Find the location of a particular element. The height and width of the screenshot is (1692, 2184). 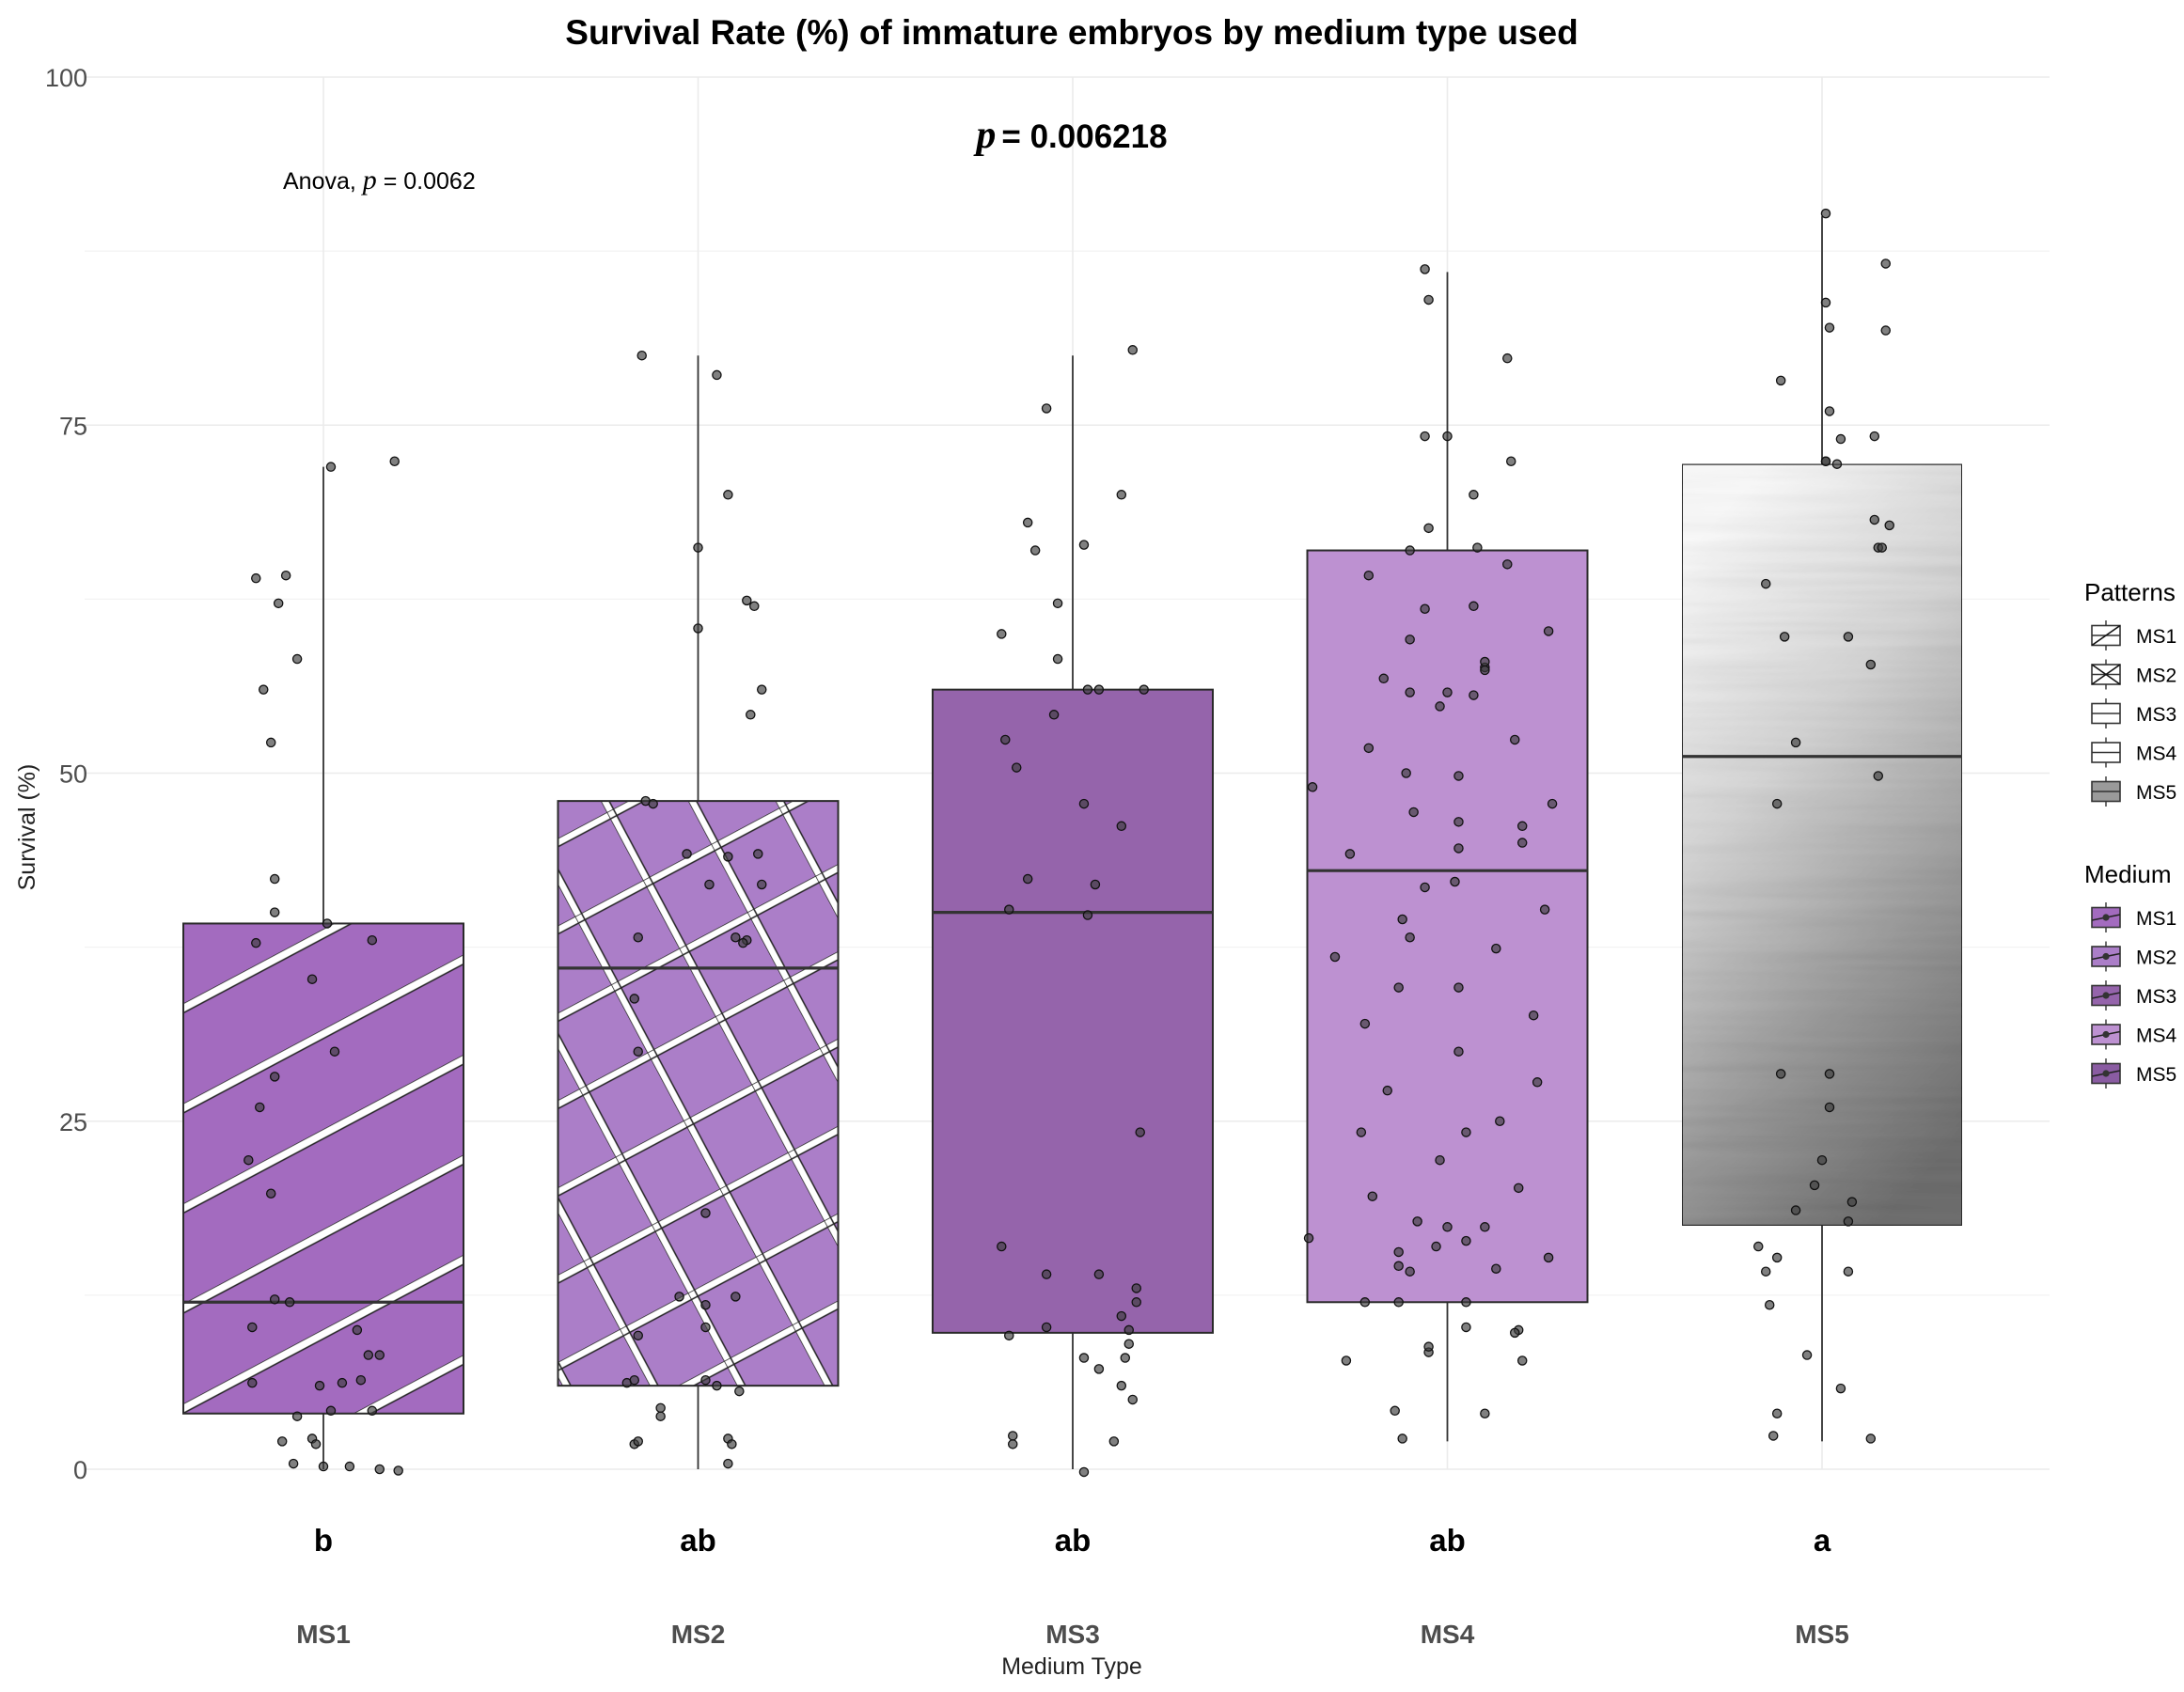

legend-pattern-label-MS4: MS4 is located at coordinates (2156, 754).